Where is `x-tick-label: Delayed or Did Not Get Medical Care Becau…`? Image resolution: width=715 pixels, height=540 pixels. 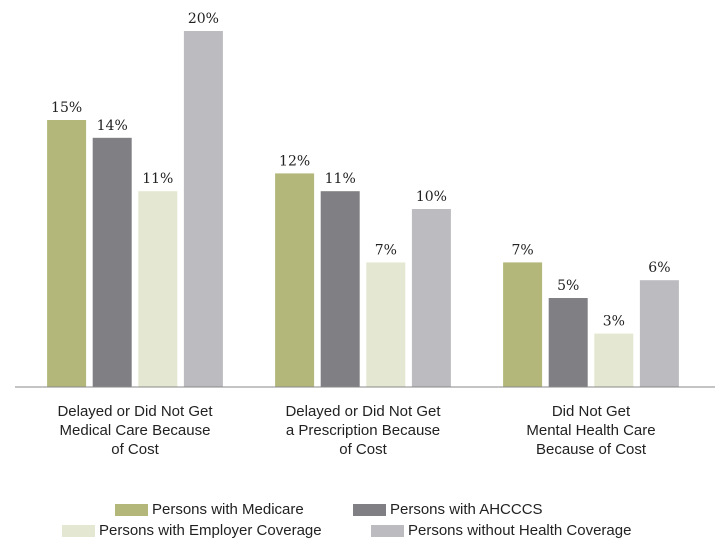 x-tick-label: Delayed or Did Not Get Medical Care Becau… is located at coordinates (135, 430).